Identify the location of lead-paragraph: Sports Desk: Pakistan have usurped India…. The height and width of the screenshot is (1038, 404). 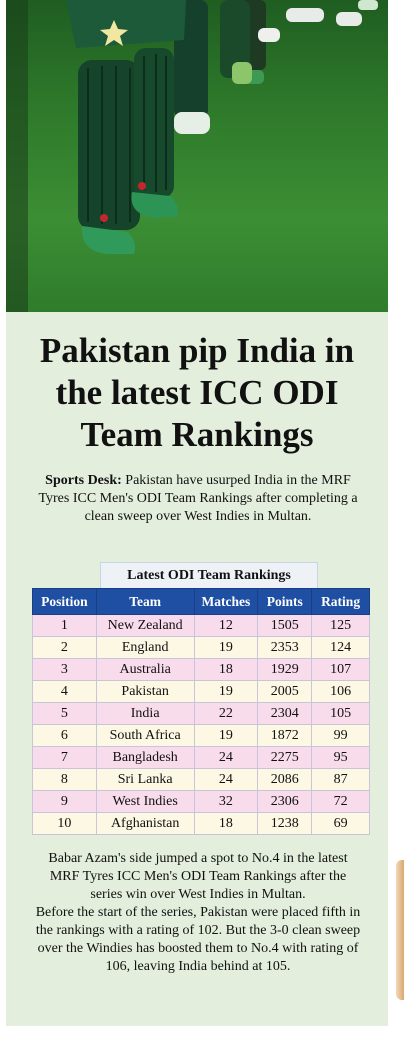
(198, 499).